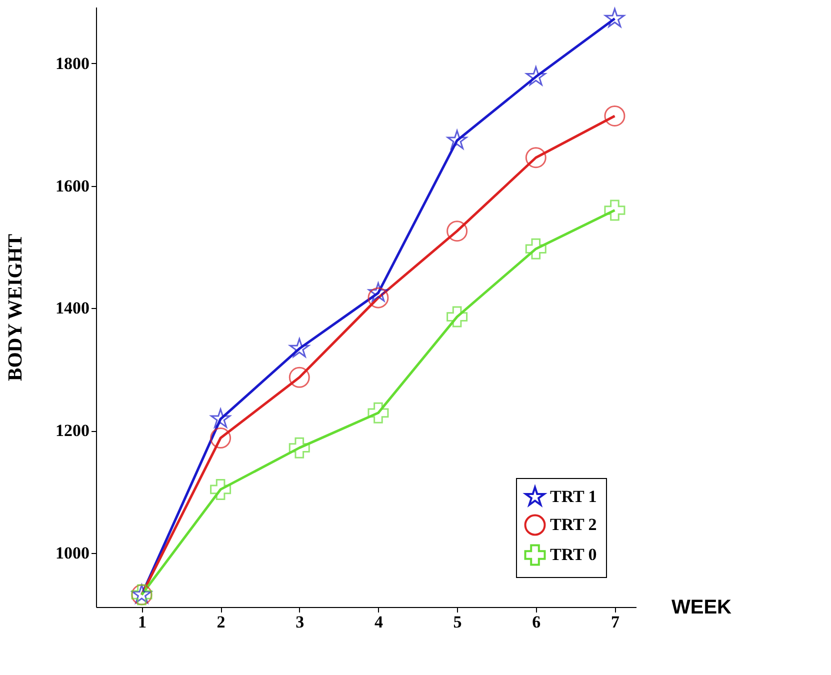  What do you see at coordinates (73, 186) in the screenshot?
I see `y-tick-label: 1600` at bounding box center [73, 186].